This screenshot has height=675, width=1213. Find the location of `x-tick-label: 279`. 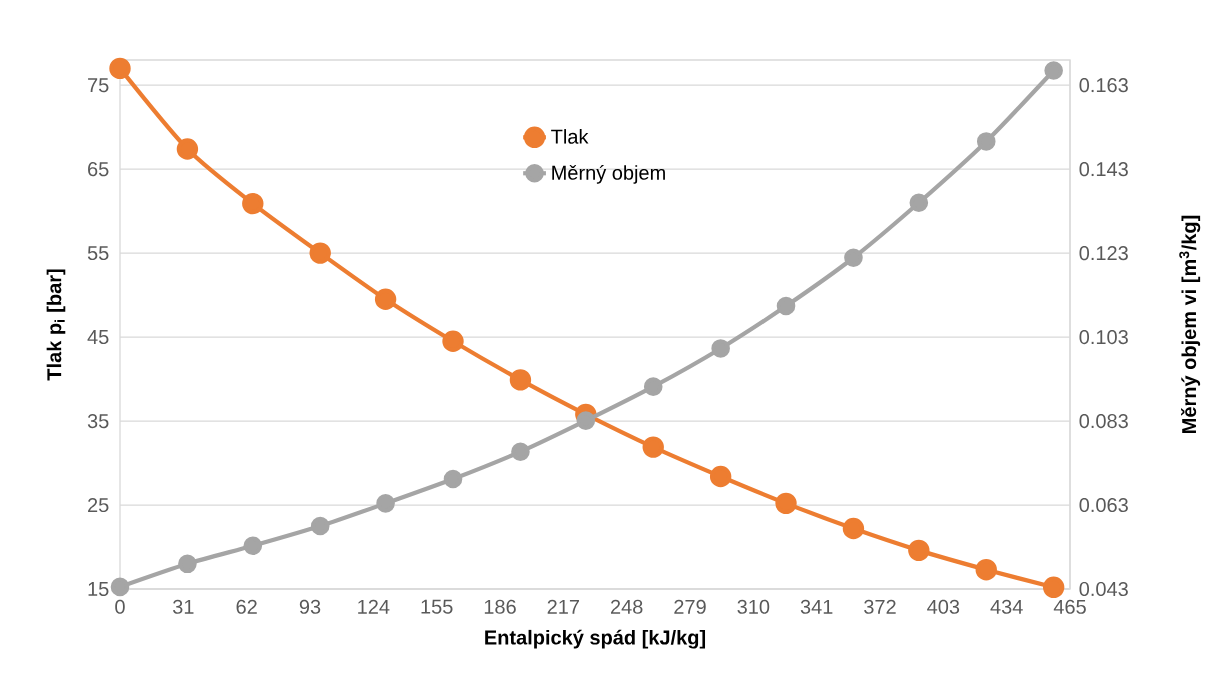

x-tick-label: 279 is located at coordinates (690, 606).